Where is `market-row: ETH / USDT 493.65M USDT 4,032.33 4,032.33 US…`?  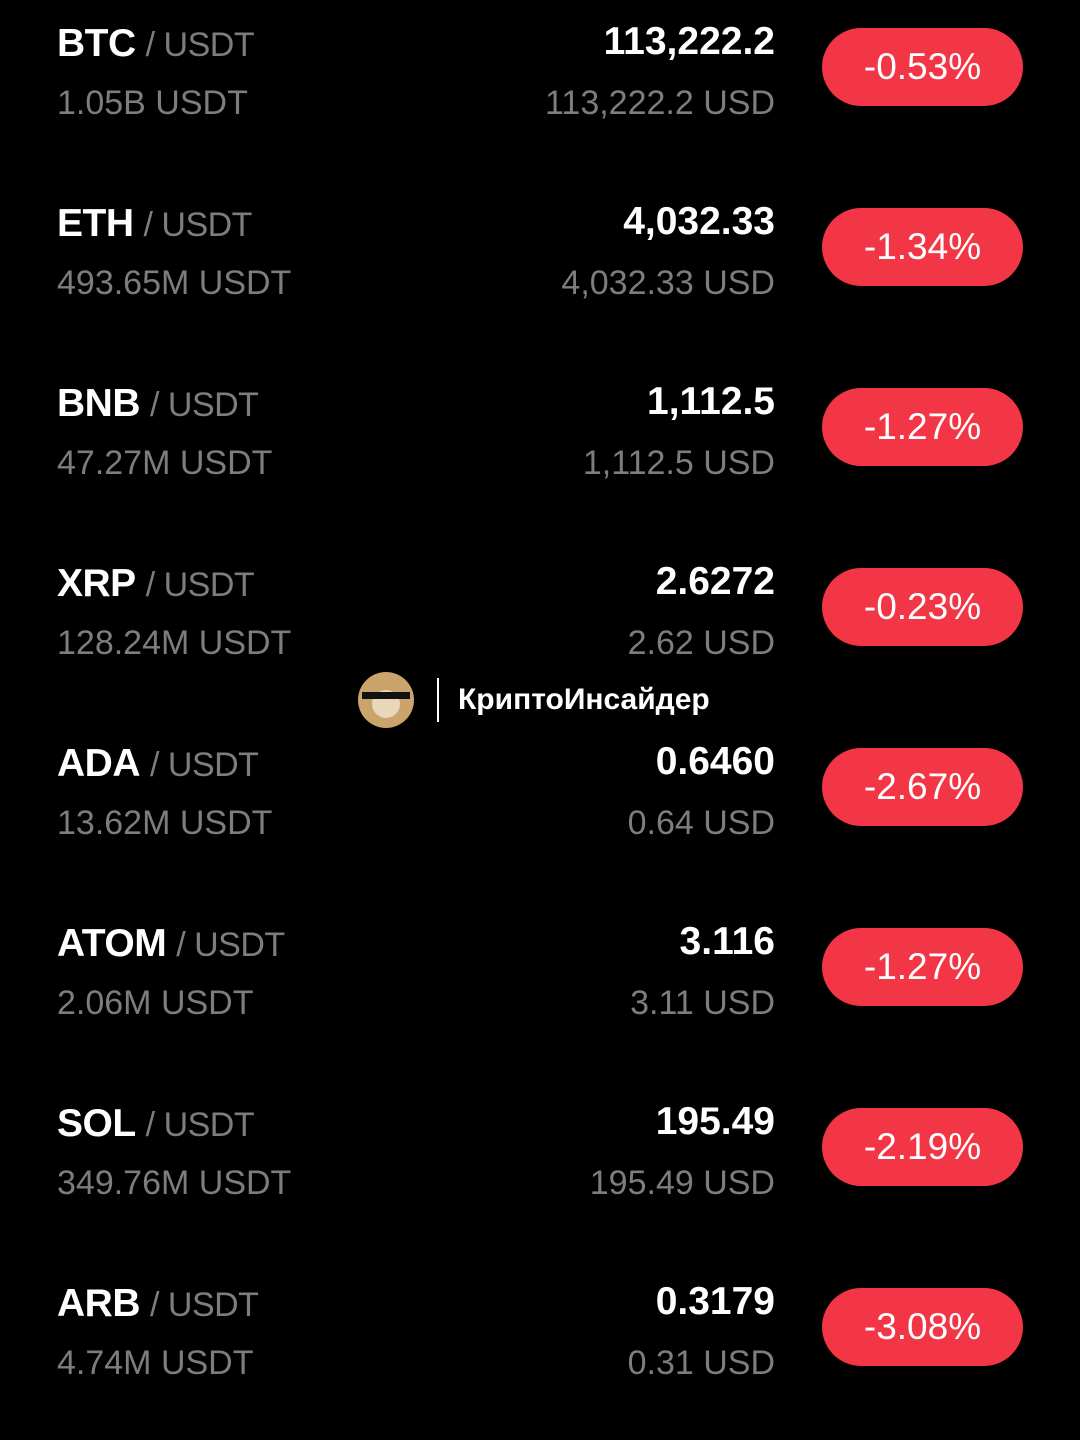
market-row: ETH / USDT 493.65M USDT 4,032.33 4,032.33 US… is located at coordinates (540, 270).